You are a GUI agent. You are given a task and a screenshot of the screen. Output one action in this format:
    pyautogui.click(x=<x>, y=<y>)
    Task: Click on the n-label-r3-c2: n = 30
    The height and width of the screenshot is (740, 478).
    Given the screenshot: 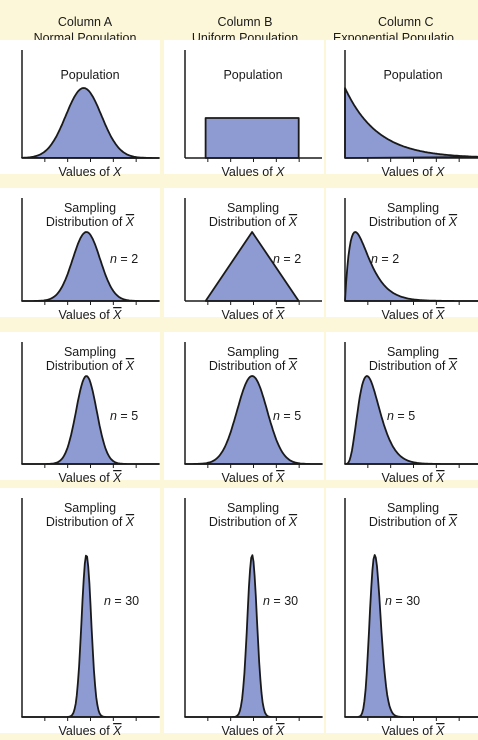 What is the action you would take?
    pyautogui.click(x=402, y=601)
    